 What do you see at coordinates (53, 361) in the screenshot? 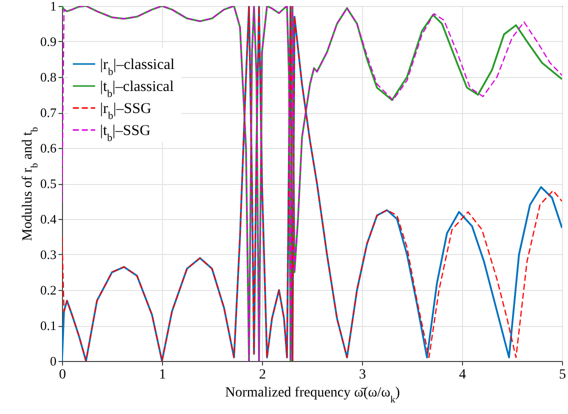
I see `y-tick-label: 0` at bounding box center [53, 361].